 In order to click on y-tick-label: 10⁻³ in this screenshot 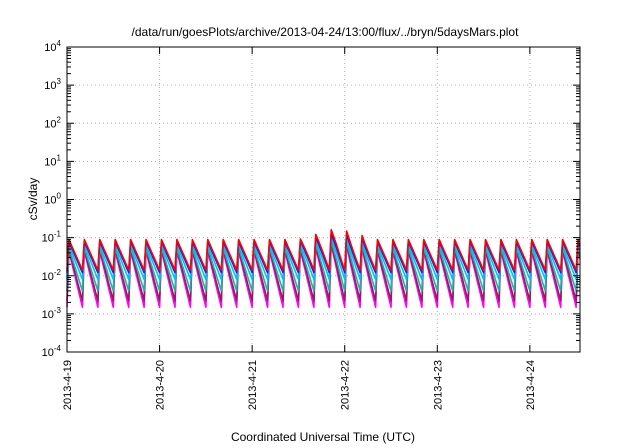, I will do `click(52, 313)`.